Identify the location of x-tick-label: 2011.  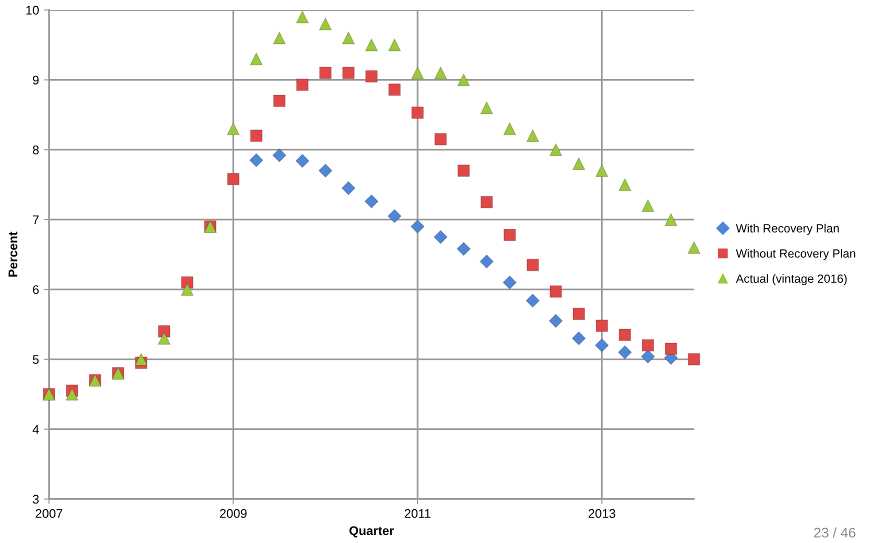
(417, 513).